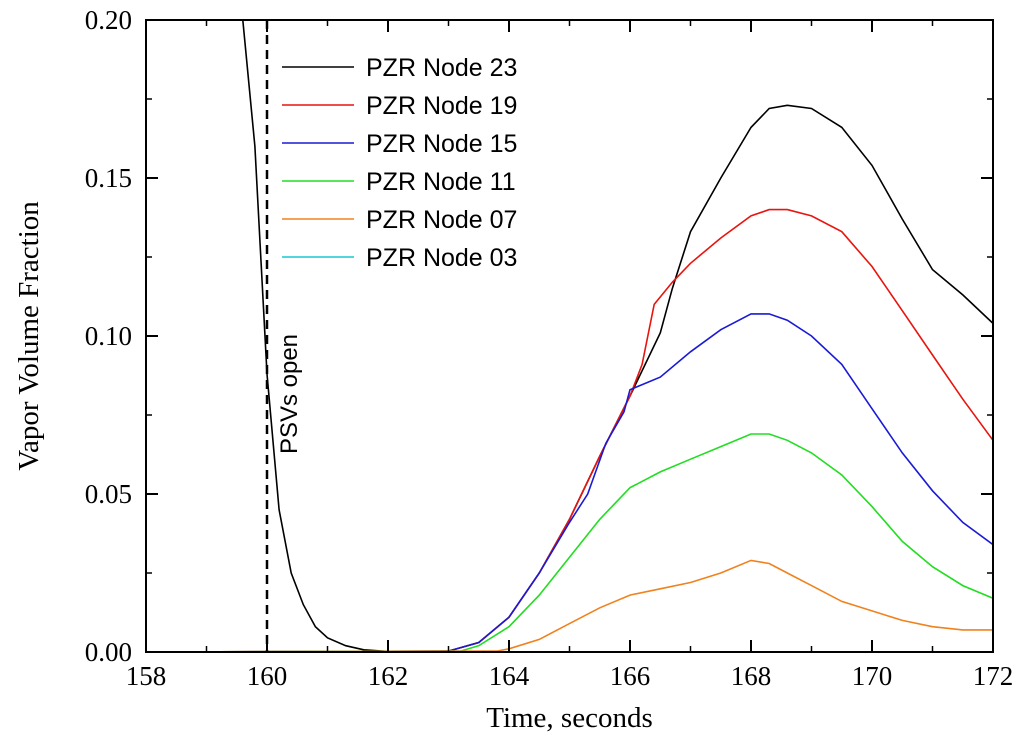 Image resolution: width=1023 pixels, height=738 pixels. What do you see at coordinates (441, 182) in the screenshot?
I see `legend-label-3: PZR Node 11` at bounding box center [441, 182].